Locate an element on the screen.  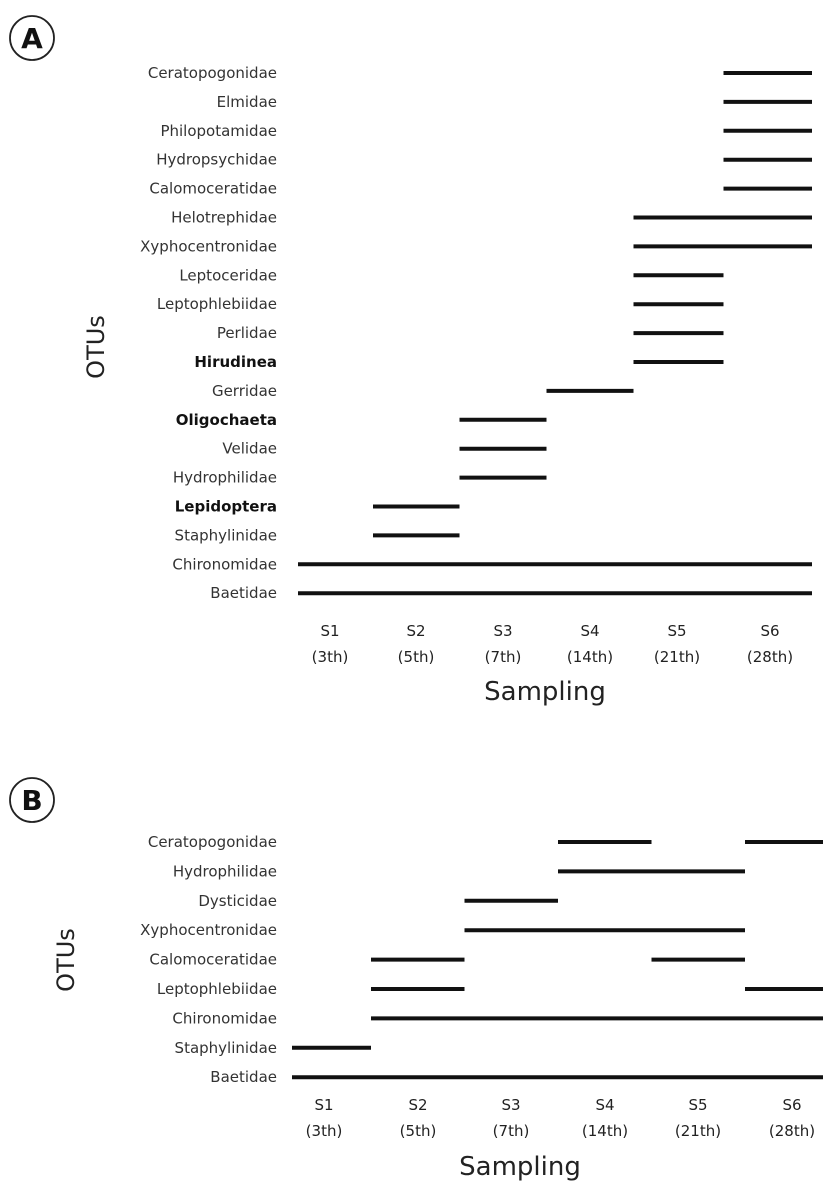
otu-row: Elmidae is located at coordinates (514, 102).